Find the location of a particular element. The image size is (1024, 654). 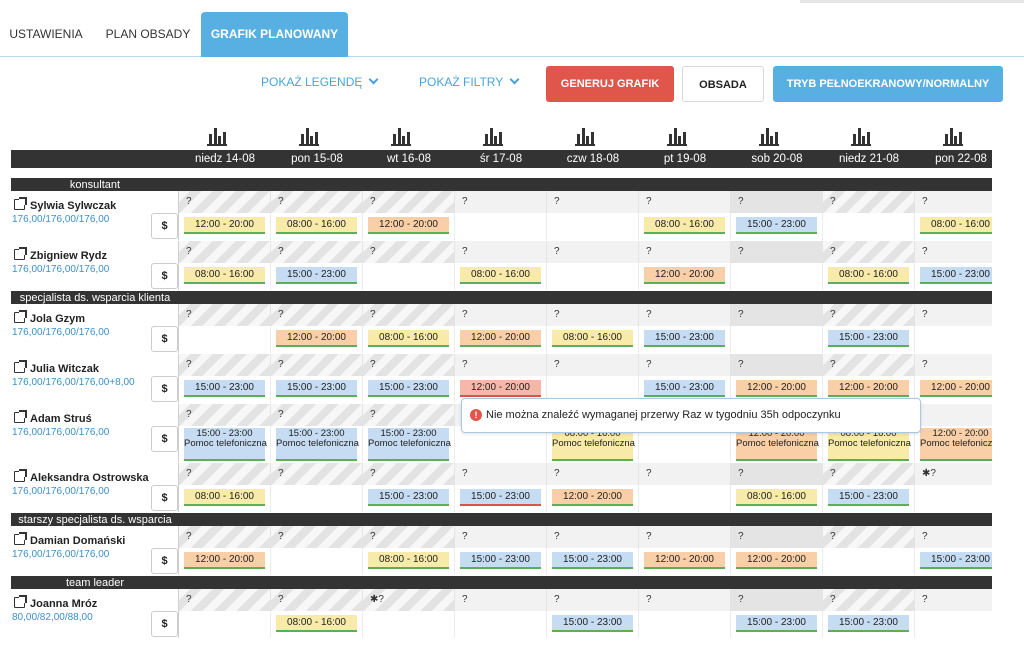

shift-cell: 15:00 - 23:00 Pomoc telefoniczna is located at coordinates (225, 444).